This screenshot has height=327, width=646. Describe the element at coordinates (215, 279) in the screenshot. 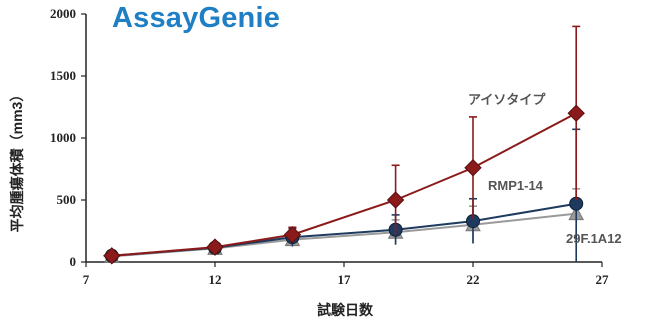

I see `x-tick-label: 12` at that location.